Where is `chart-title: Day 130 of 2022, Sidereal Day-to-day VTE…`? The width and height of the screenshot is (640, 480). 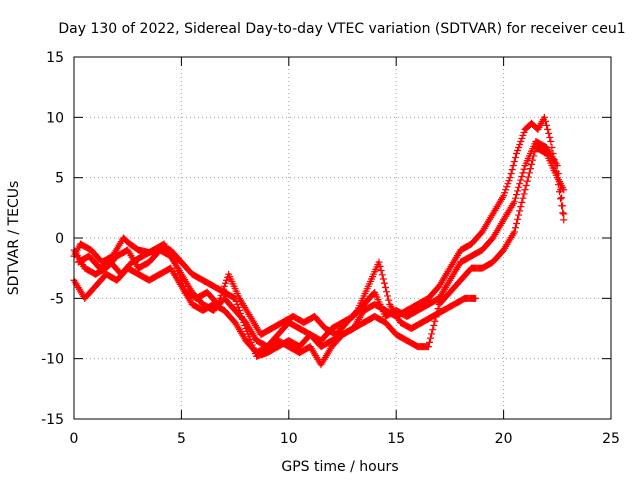
chart-title: Day 130 of 2022, Sidereal Day-to-day VTE… is located at coordinates (341, 29).